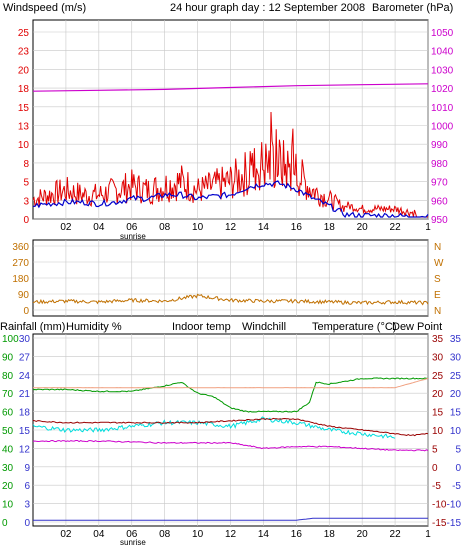  Describe the element at coordinates (8, 468) in the screenshot. I see `humidity-tick: 30` at that location.